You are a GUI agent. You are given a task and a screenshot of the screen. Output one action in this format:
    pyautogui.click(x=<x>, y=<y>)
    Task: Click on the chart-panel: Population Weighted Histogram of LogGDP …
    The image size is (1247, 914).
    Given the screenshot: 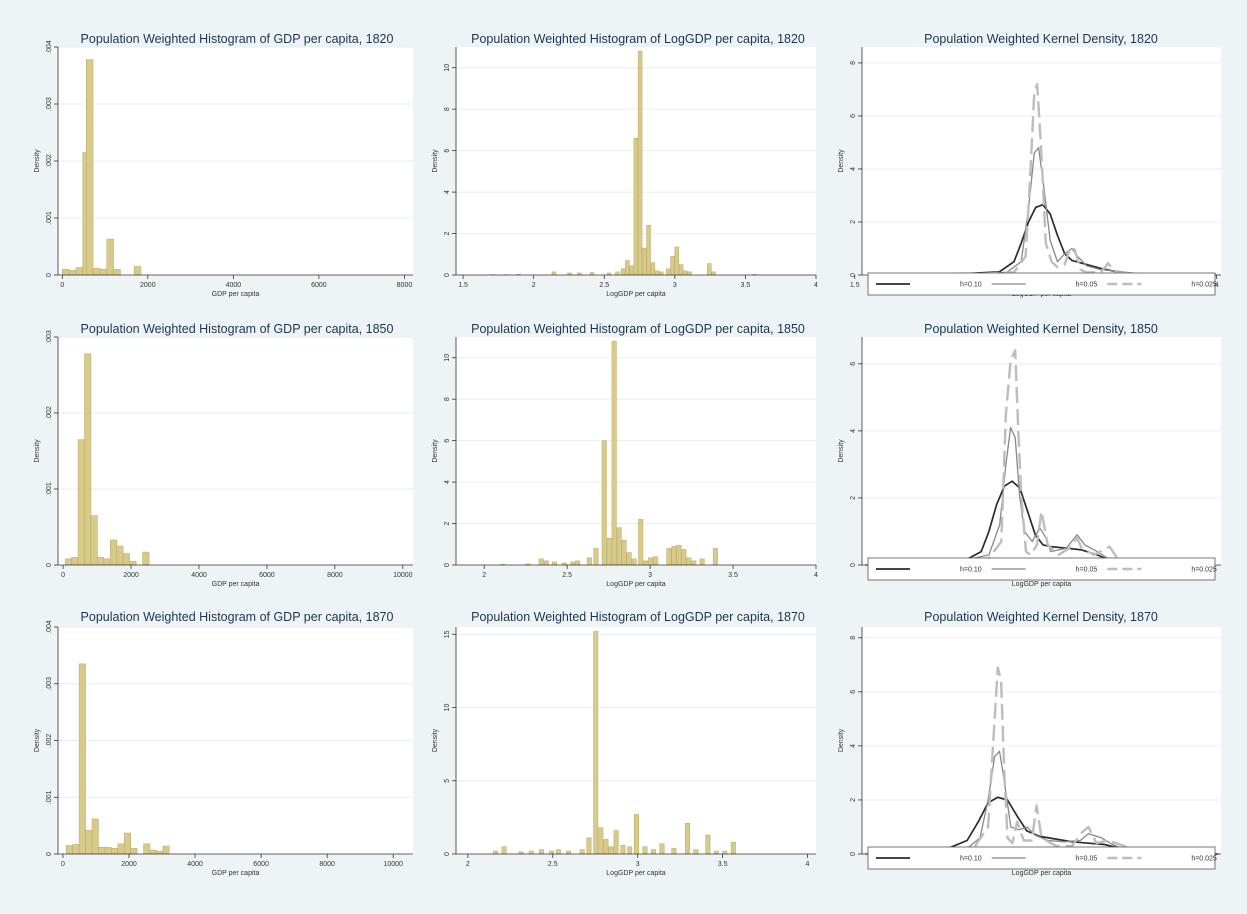 What is the action you would take?
    pyautogui.click(x=625, y=455)
    